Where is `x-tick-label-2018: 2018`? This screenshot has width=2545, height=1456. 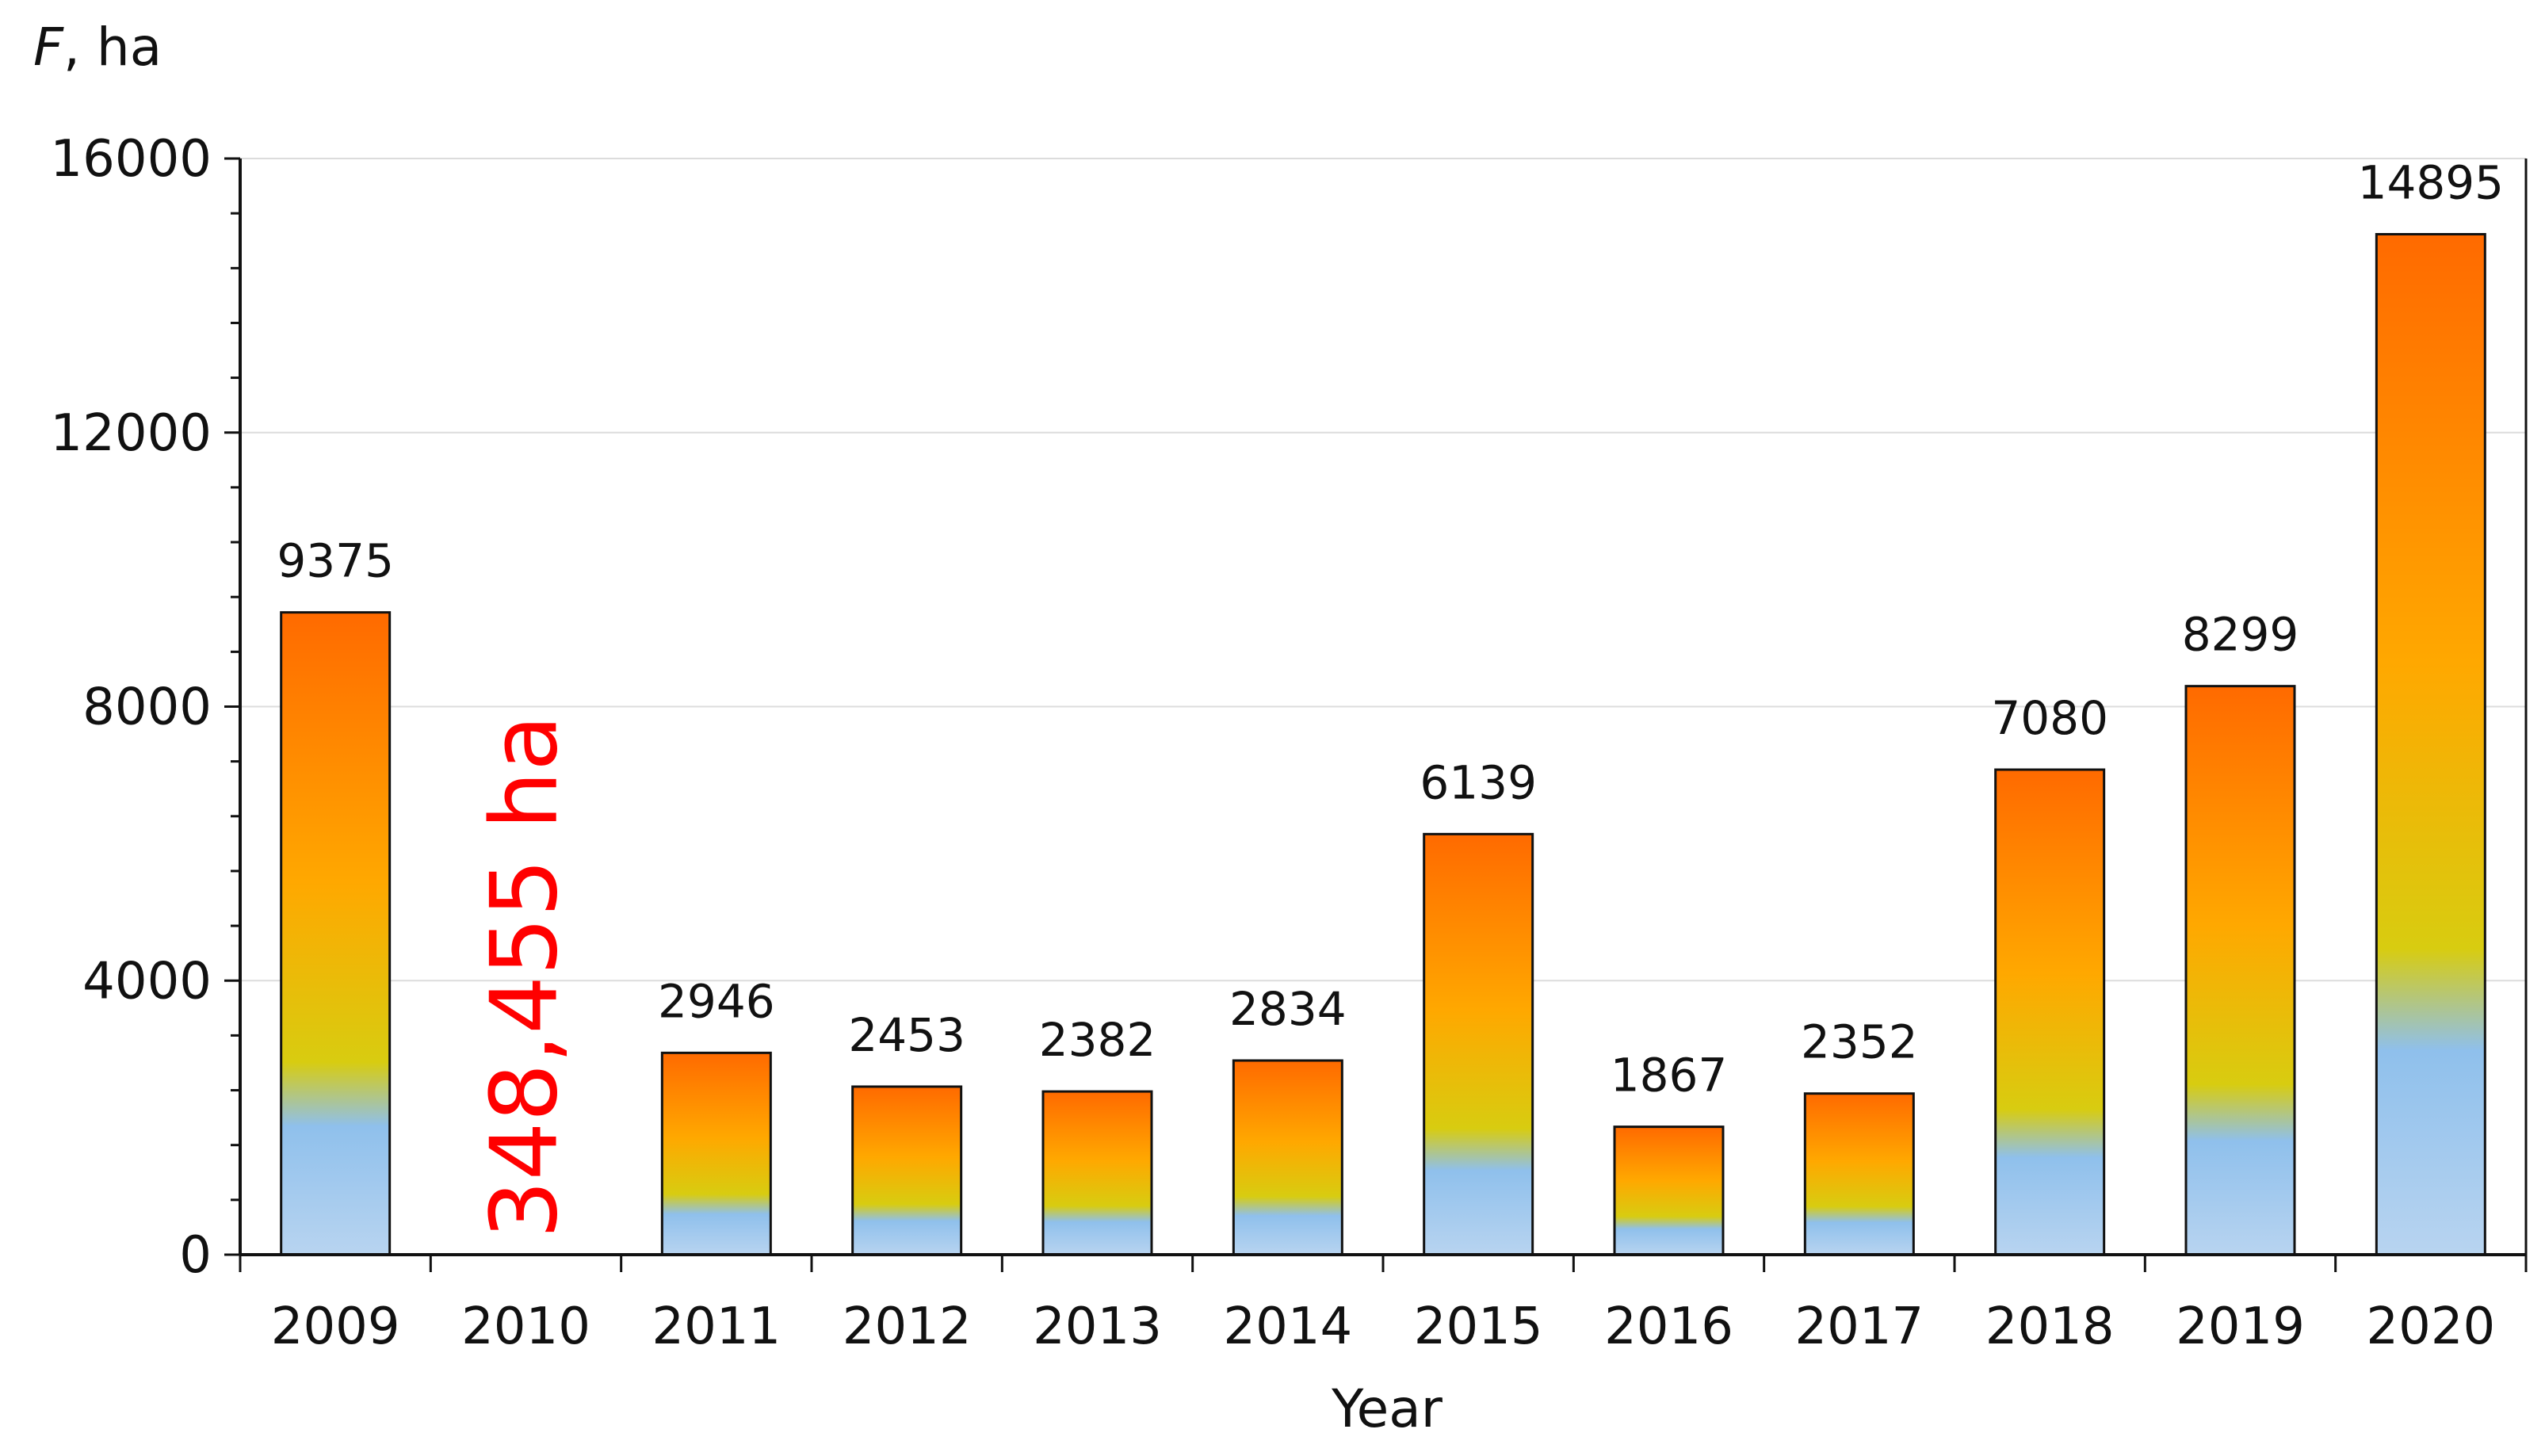
x-tick-label-2018: 2018 is located at coordinates (2050, 1326).